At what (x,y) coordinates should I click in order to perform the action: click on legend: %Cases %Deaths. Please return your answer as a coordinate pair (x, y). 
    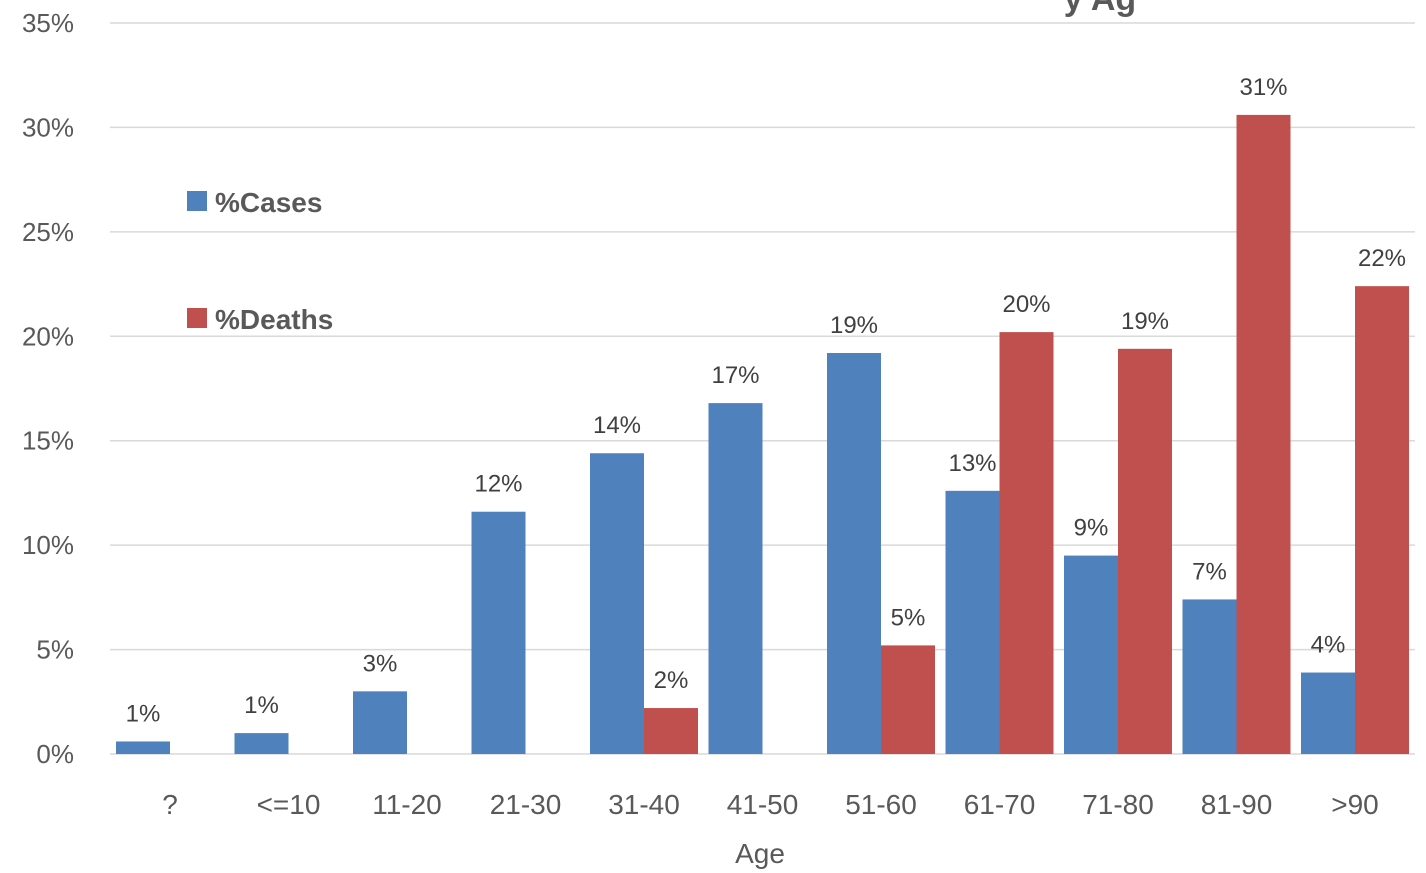
    Looking at the image, I should click on (260, 261).